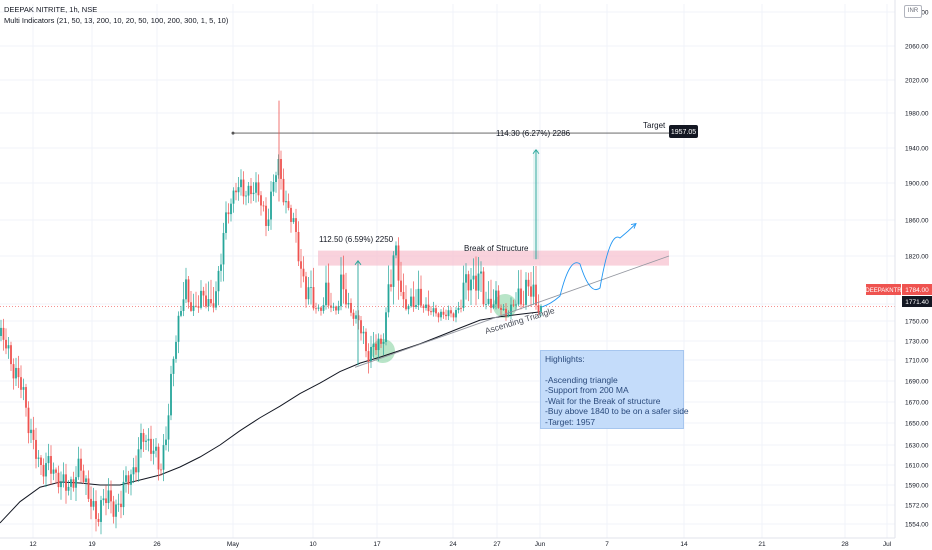 Image resolution: width=932 pixels, height=550 pixels. Describe the element at coordinates (51, 9) in the screenshot. I see `symbol-title: DEEPAK NITRITE, 1h, NSE` at that location.